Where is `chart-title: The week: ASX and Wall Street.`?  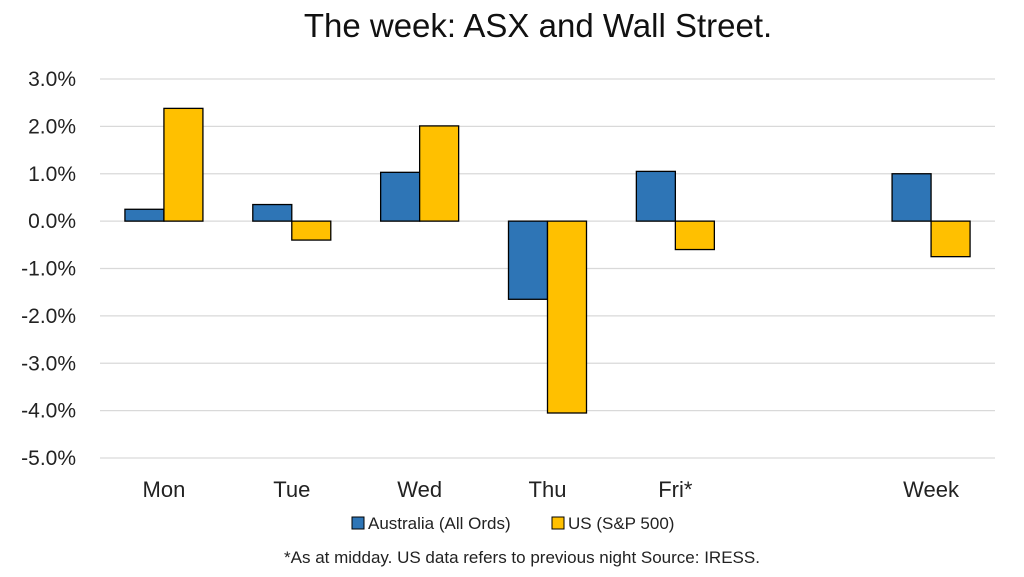
chart-title: The week: ASX and Wall Street. is located at coordinates (538, 25).